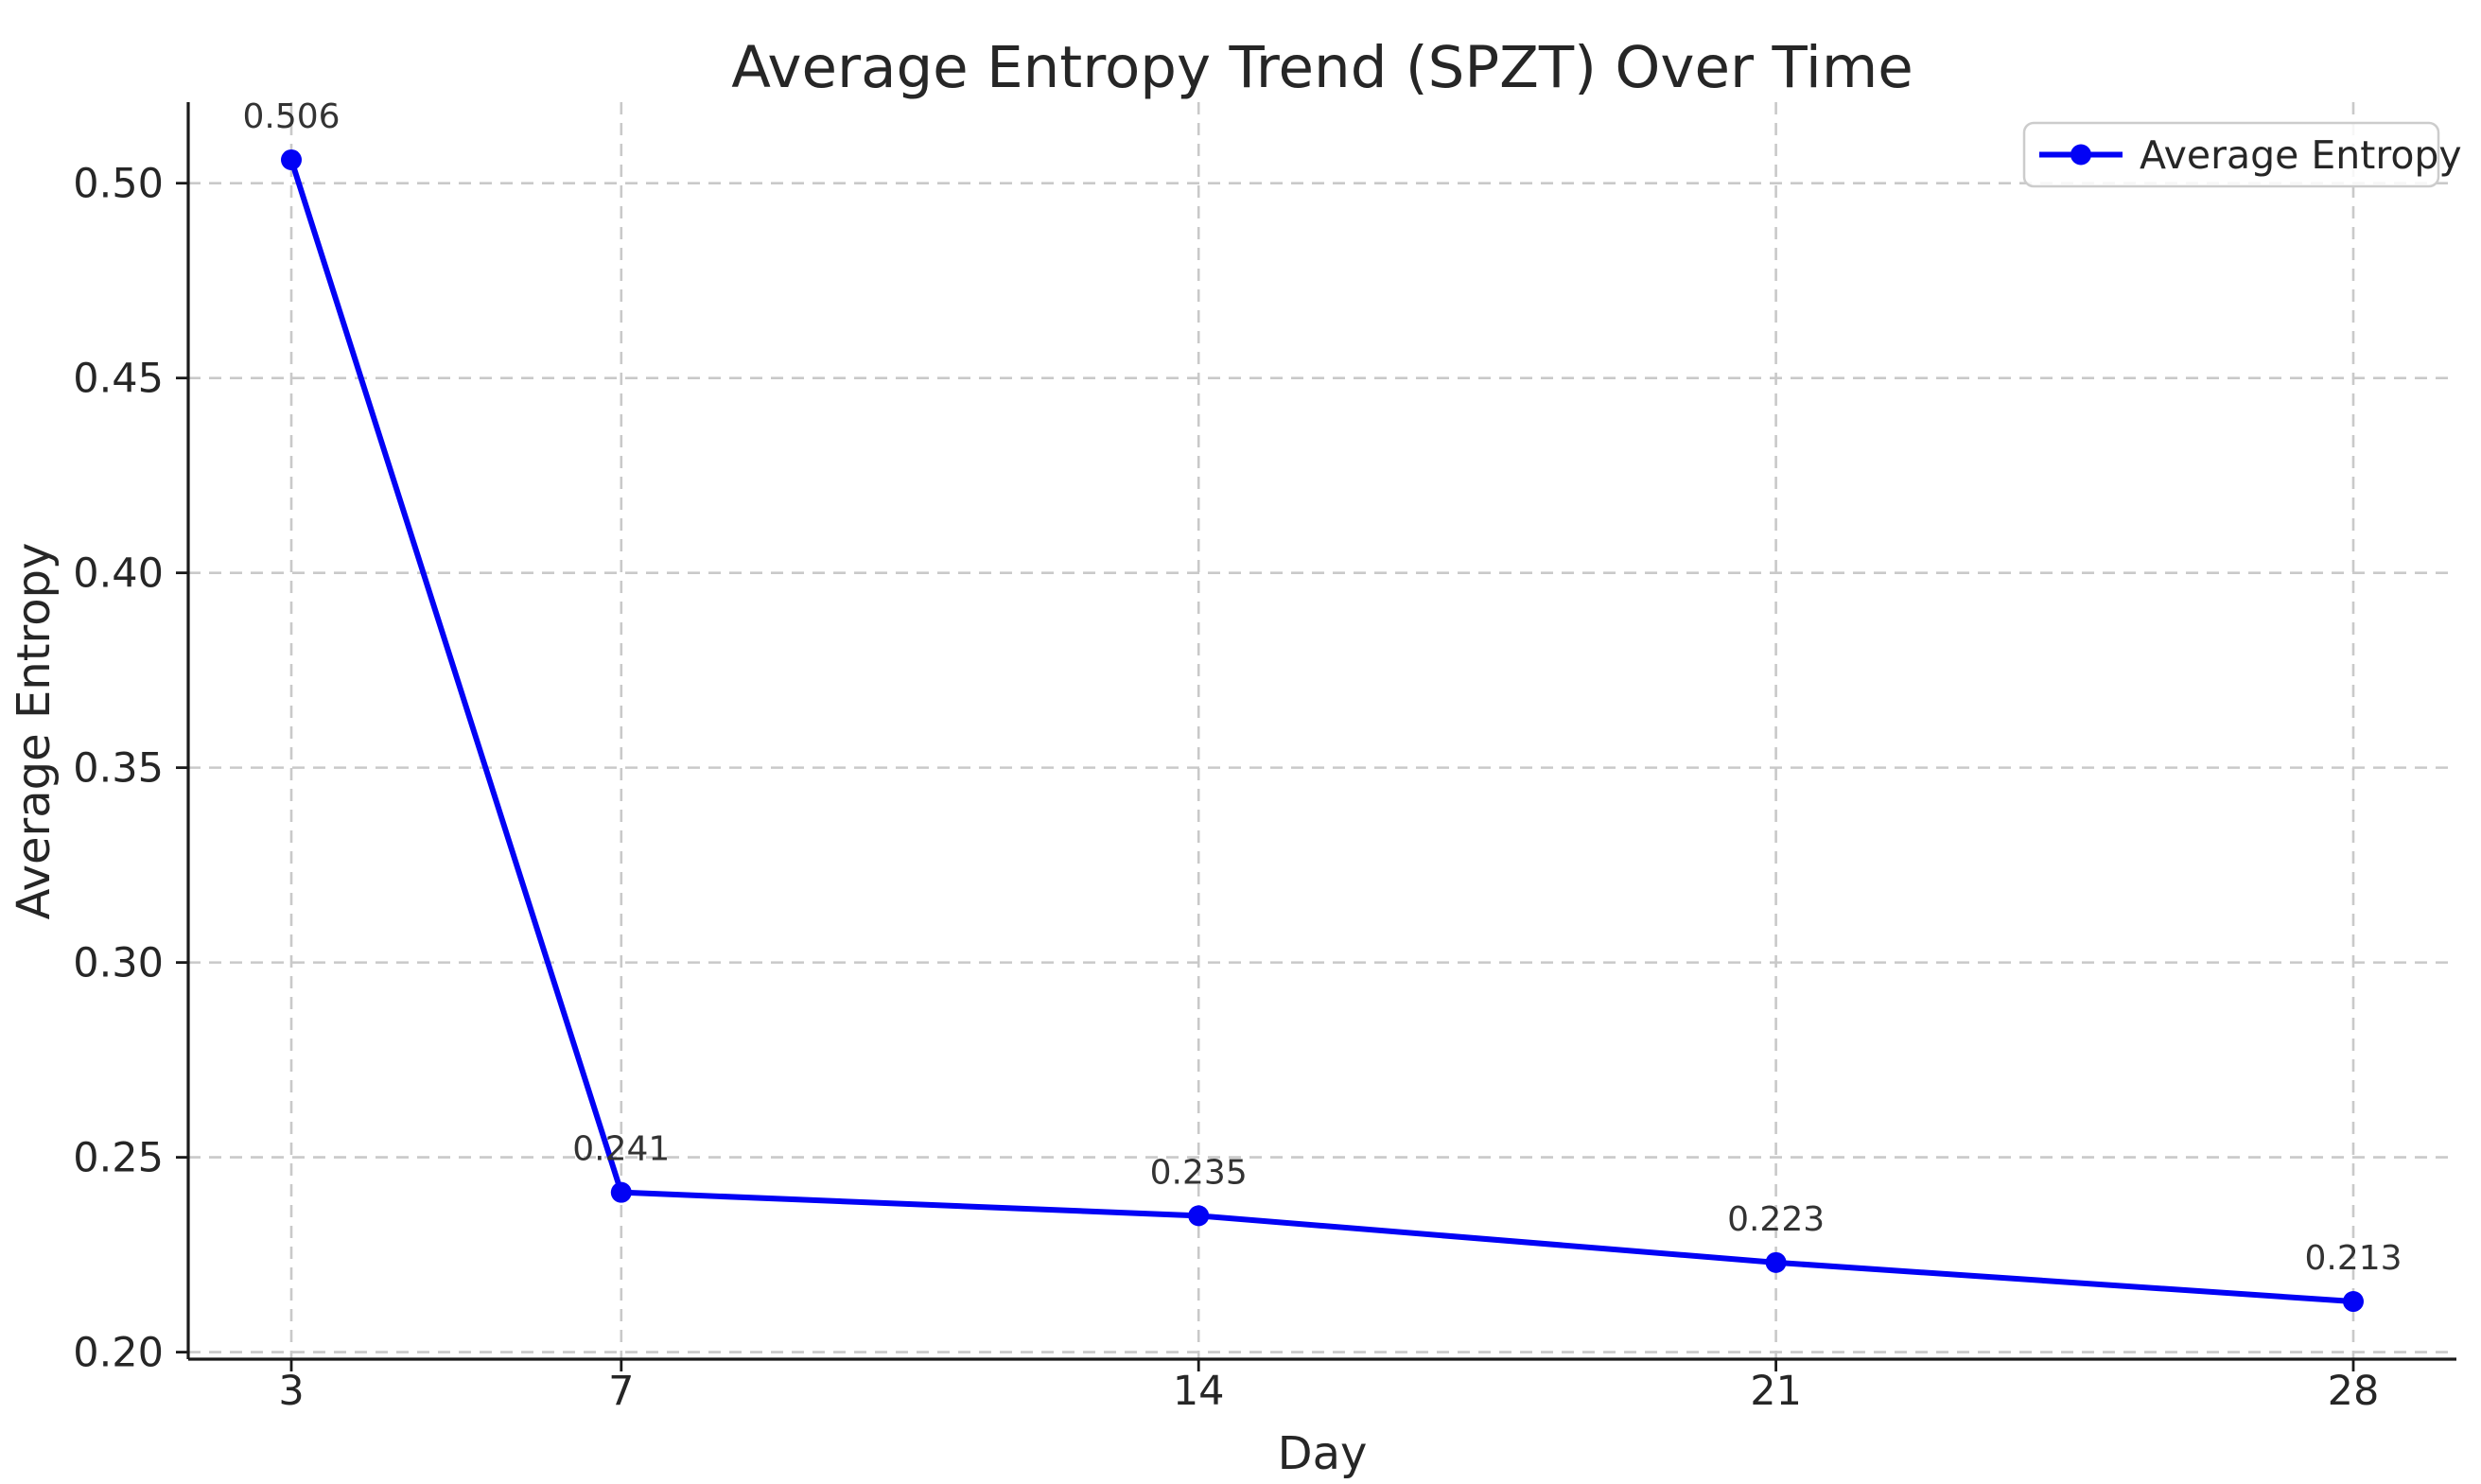  What do you see at coordinates (118, 574) in the screenshot?
I see `y-tick-label: 0.40` at bounding box center [118, 574].